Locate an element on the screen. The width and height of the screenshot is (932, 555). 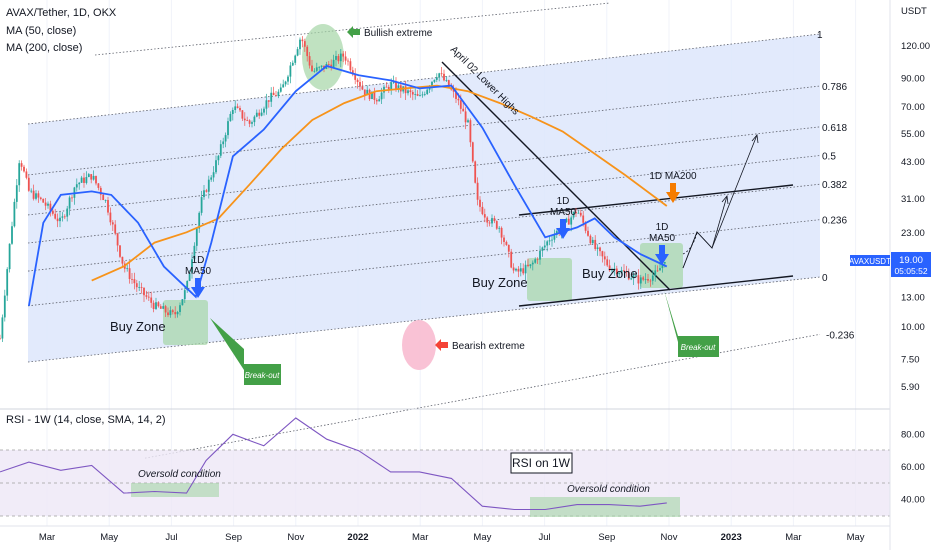
ma50-callout-a-l2: MA50 is located at coordinates (198, 271).